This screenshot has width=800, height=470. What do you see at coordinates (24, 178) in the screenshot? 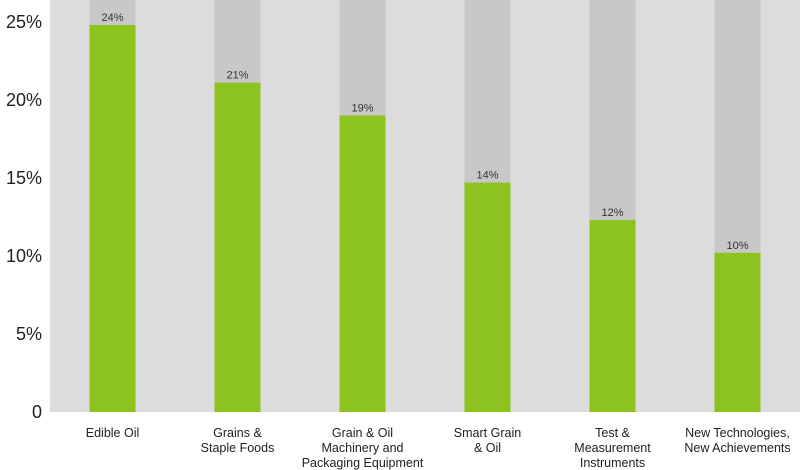
I see `y-tick-label-3: 15%` at bounding box center [24, 178].